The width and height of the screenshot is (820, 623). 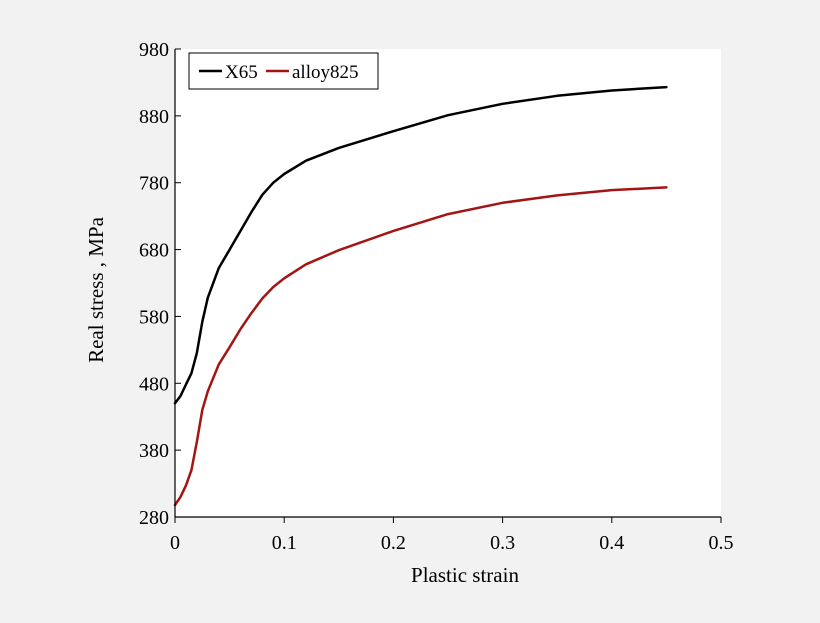 What do you see at coordinates (283, 71) in the screenshot?
I see `legend: X65 alloy825` at bounding box center [283, 71].